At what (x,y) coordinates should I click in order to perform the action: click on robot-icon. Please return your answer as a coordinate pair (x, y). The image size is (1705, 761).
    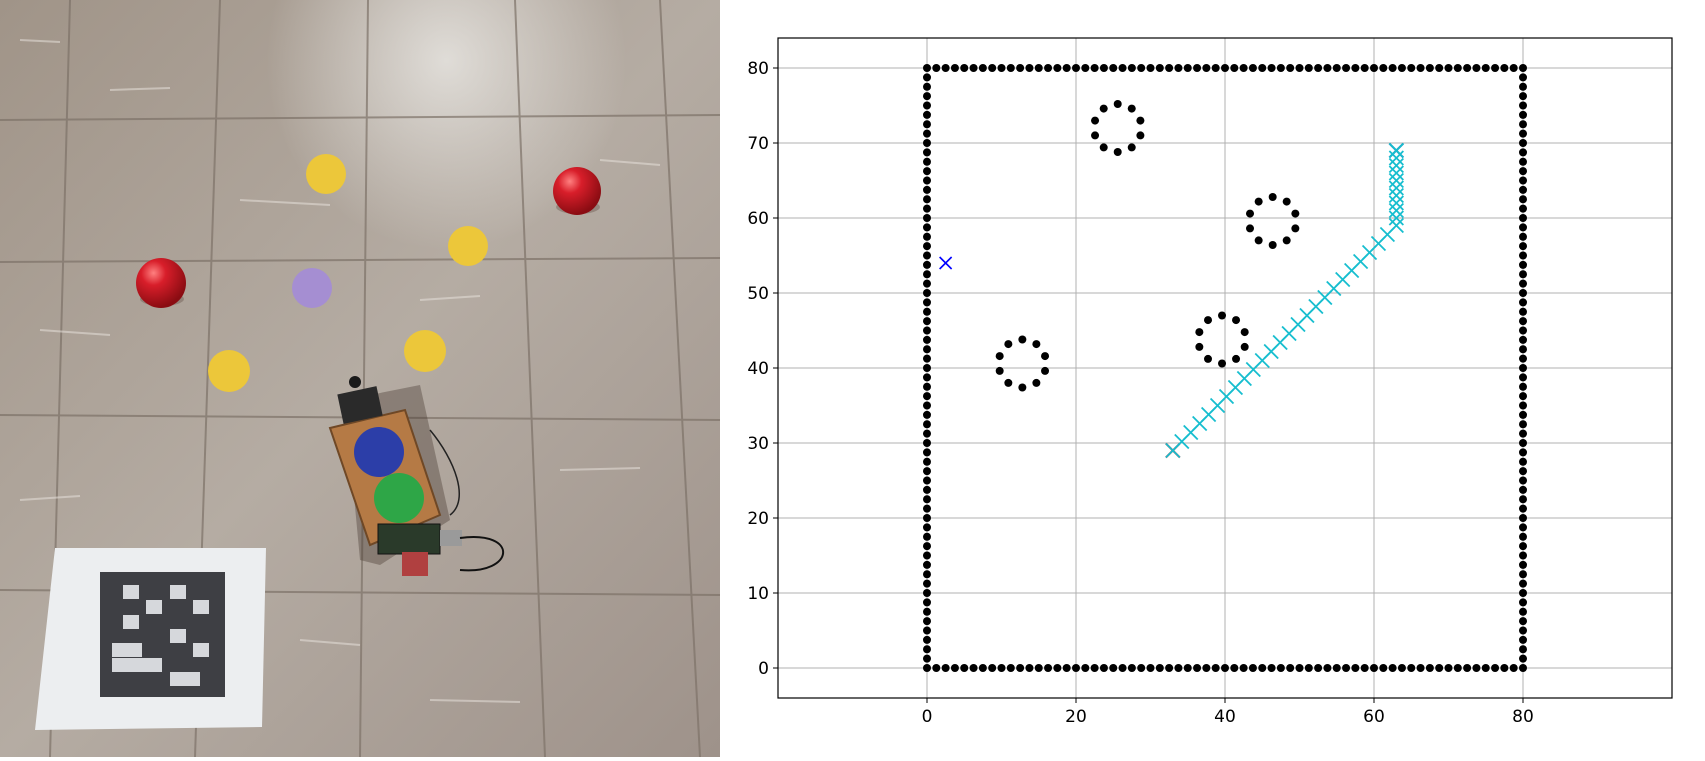
    Looking at the image, I should click on (416, 476).